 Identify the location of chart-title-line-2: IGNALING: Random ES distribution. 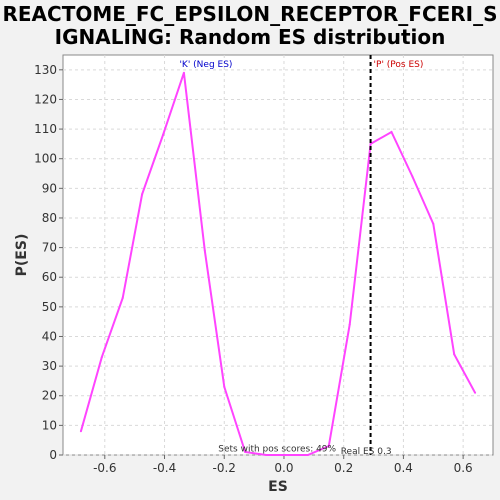
(250, 37).